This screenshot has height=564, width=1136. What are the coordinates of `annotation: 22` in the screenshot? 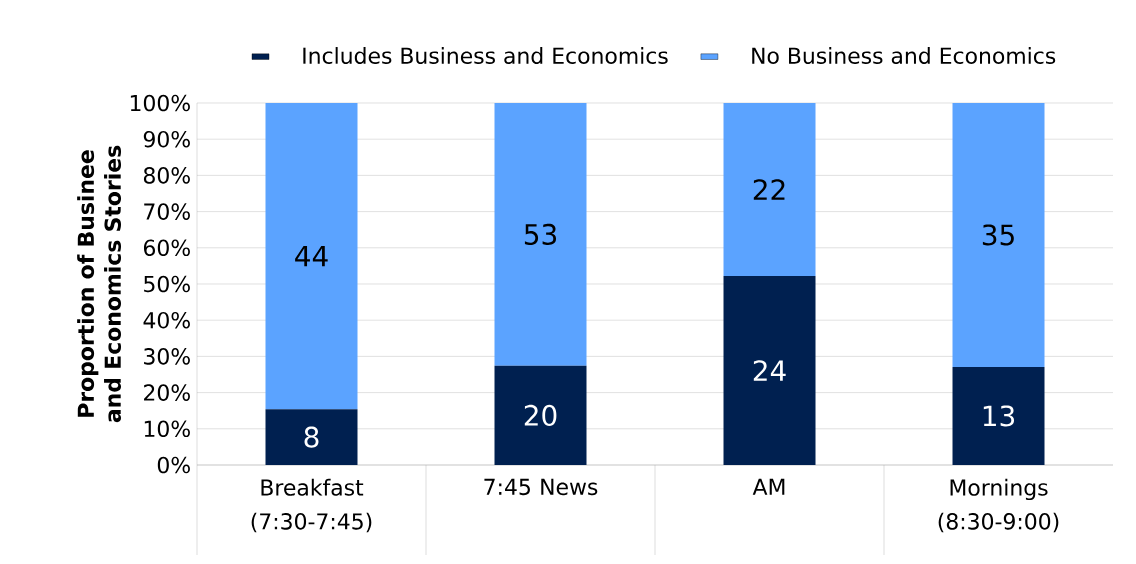 It's located at (769, 189).